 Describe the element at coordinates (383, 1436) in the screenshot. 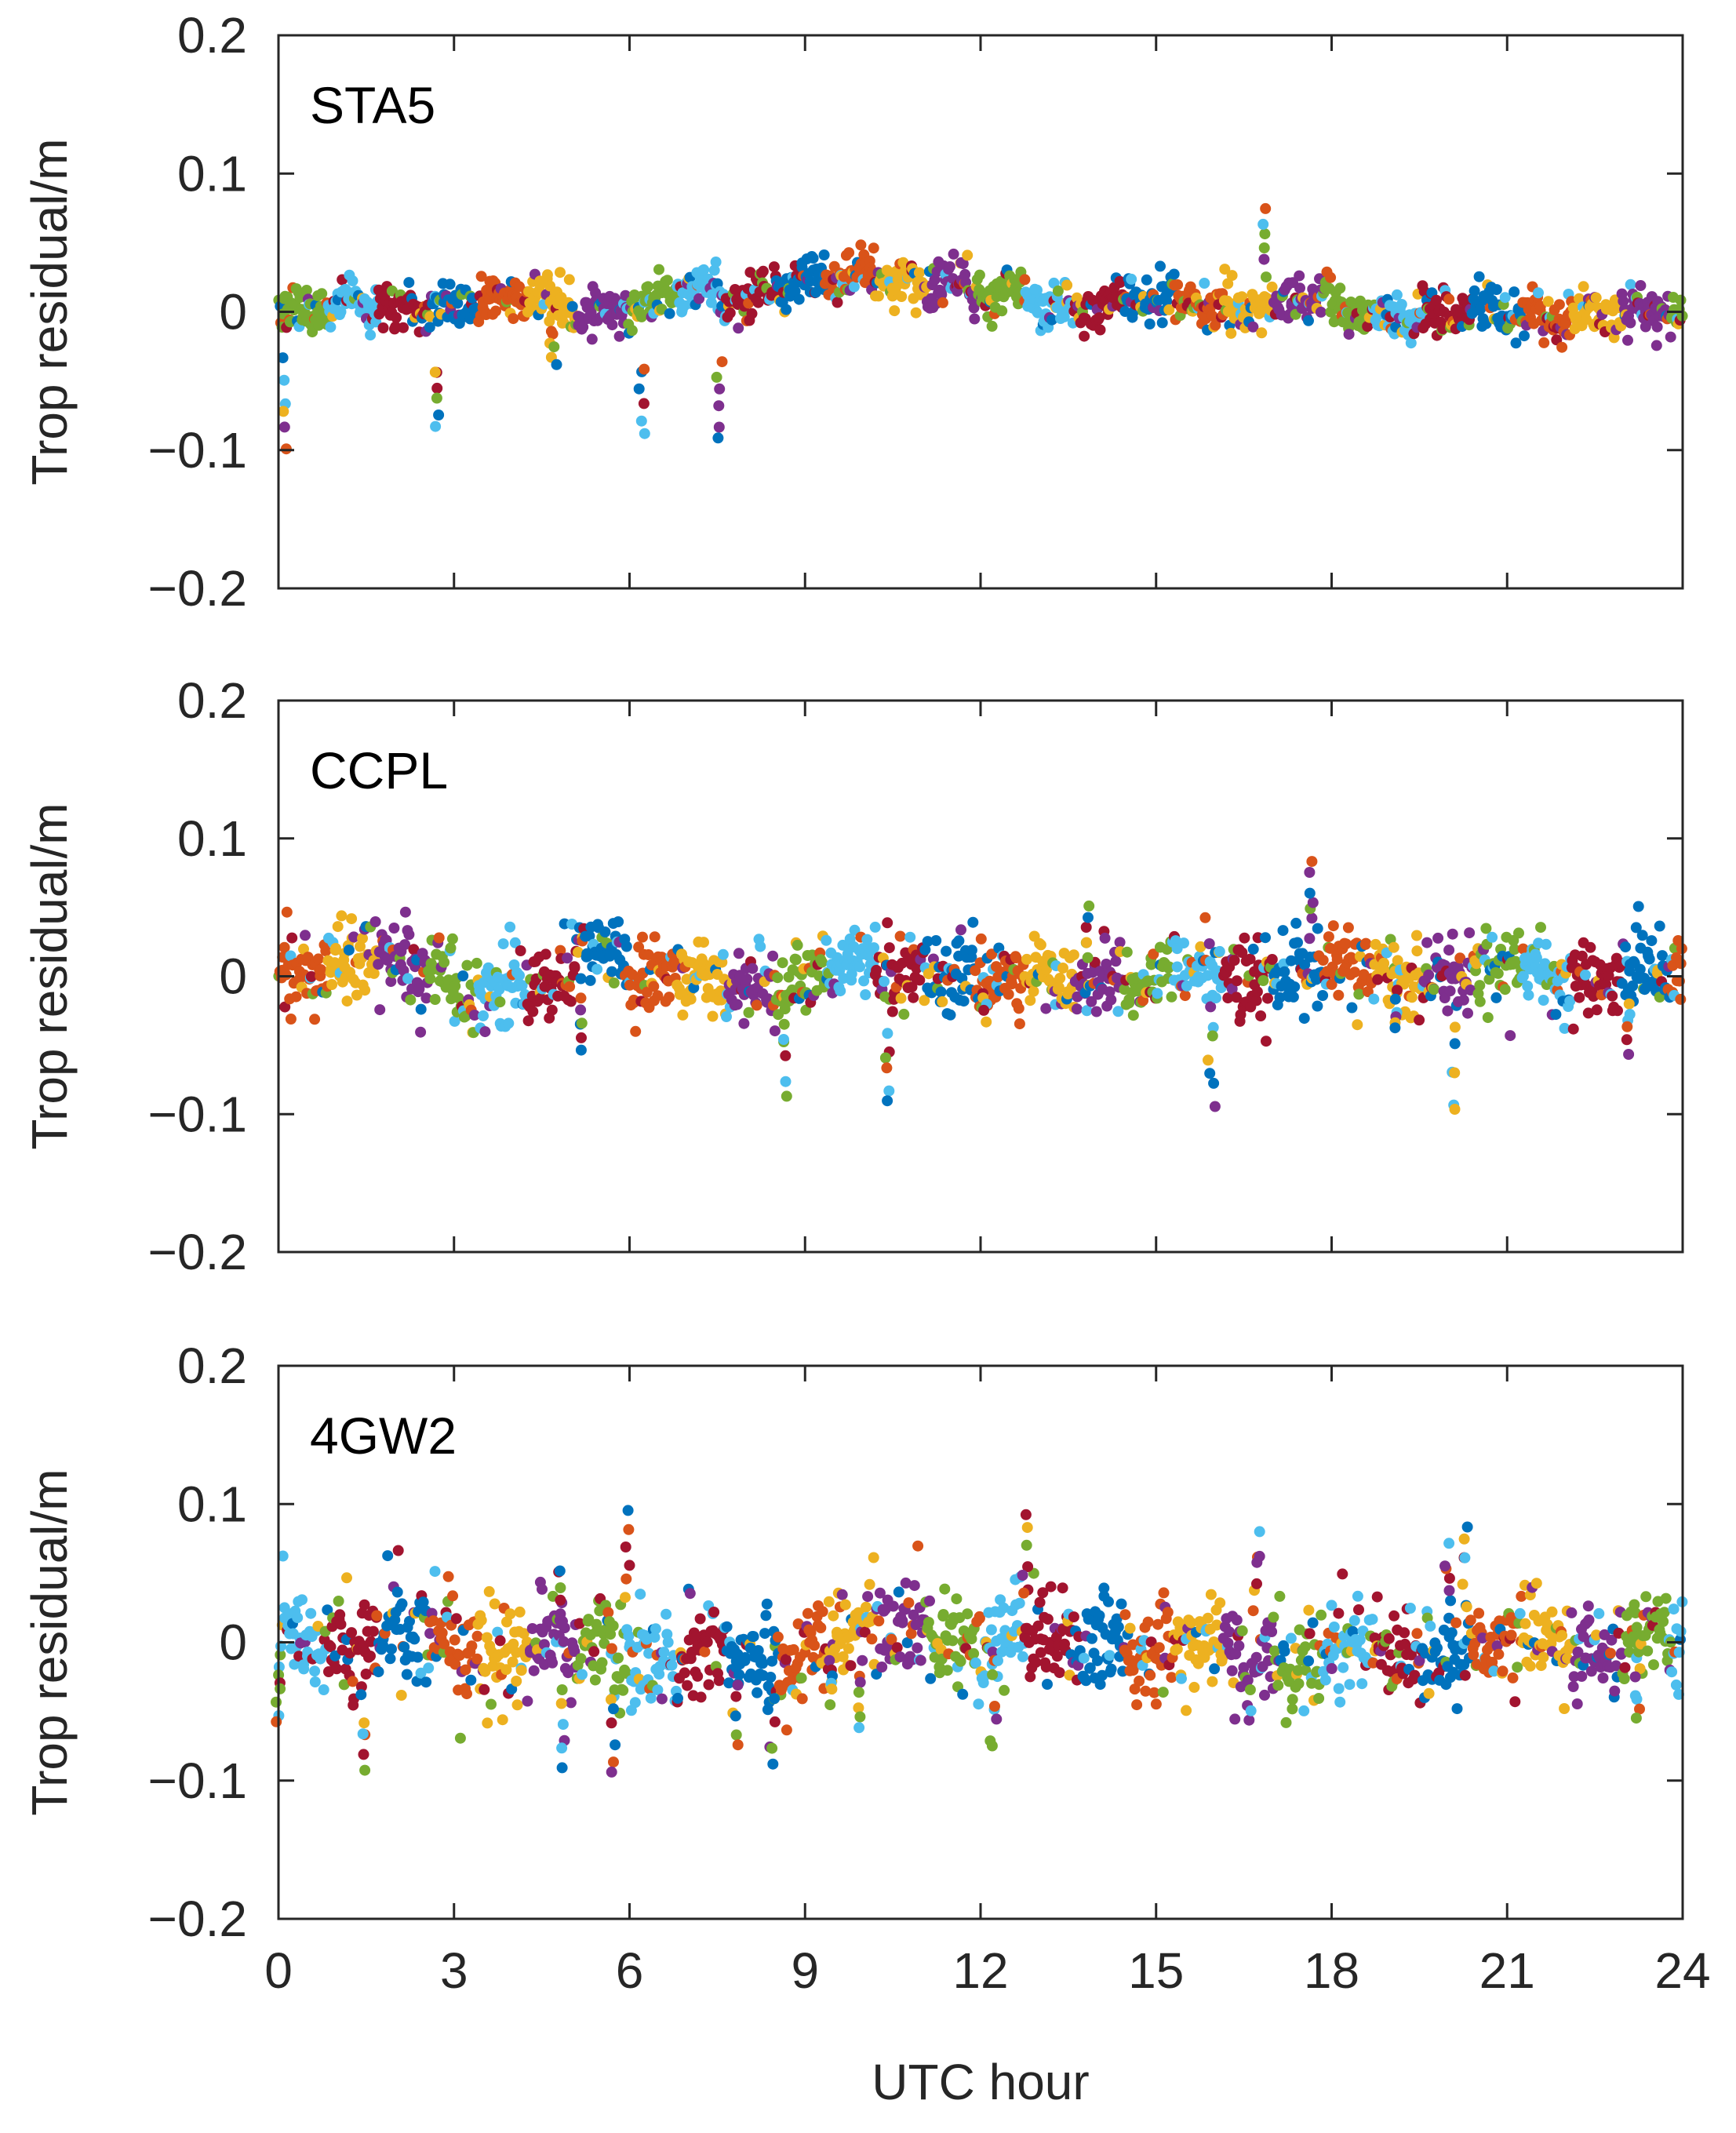

I see `panel-title: 4GW2` at that location.